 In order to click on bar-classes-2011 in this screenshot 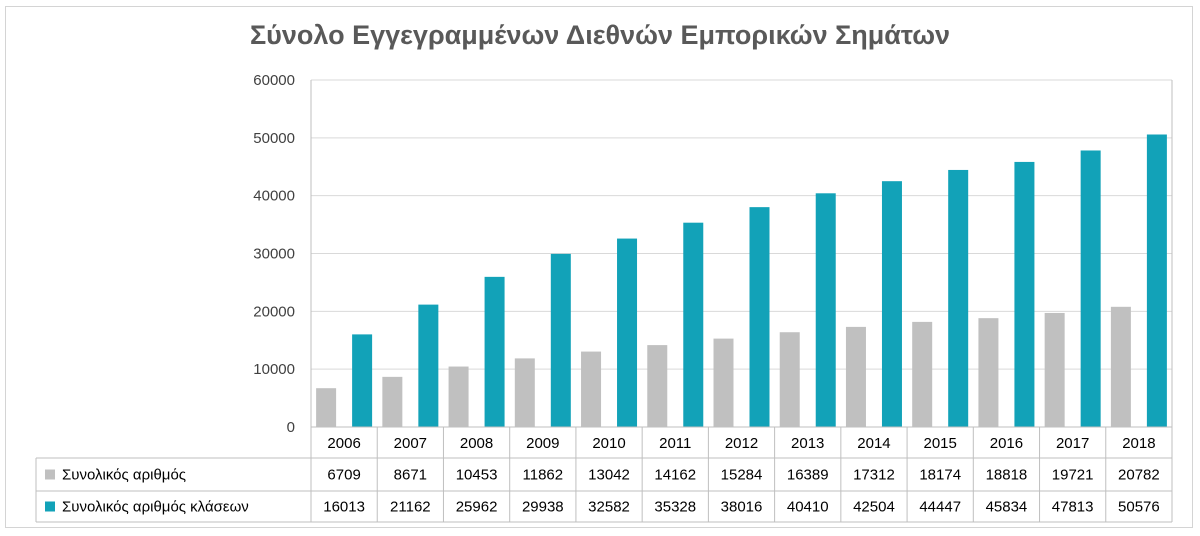, I will do `click(693, 324)`.